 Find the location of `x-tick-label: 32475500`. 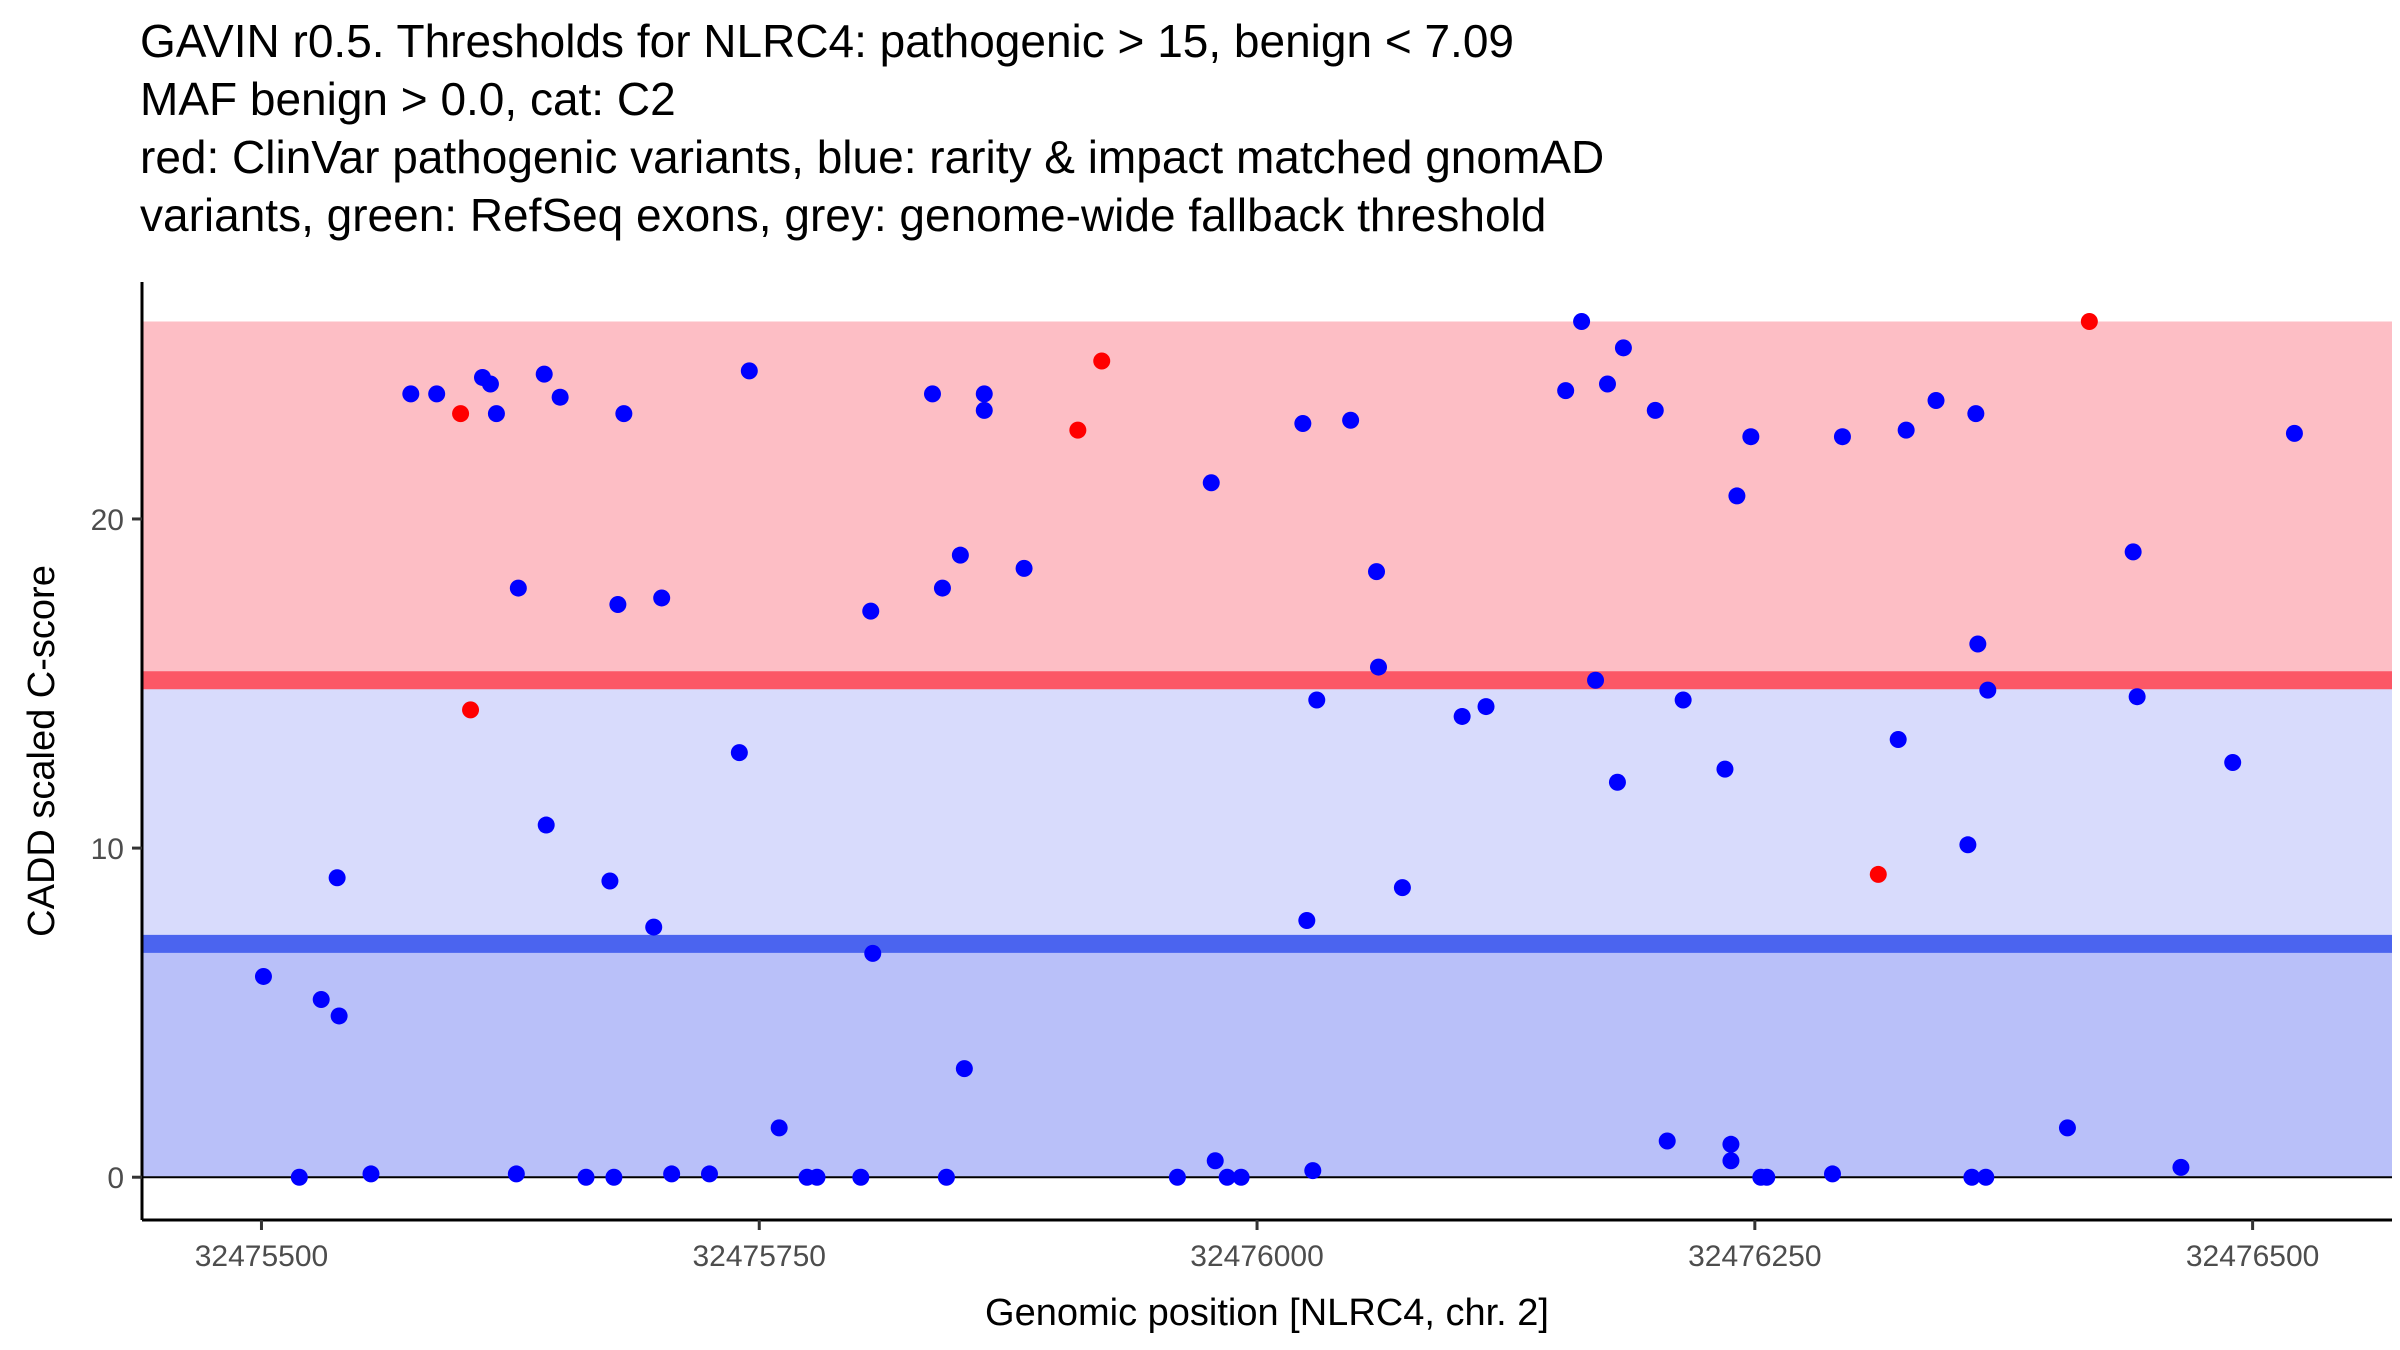

x-tick-label: 32475500 is located at coordinates (261, 1256).